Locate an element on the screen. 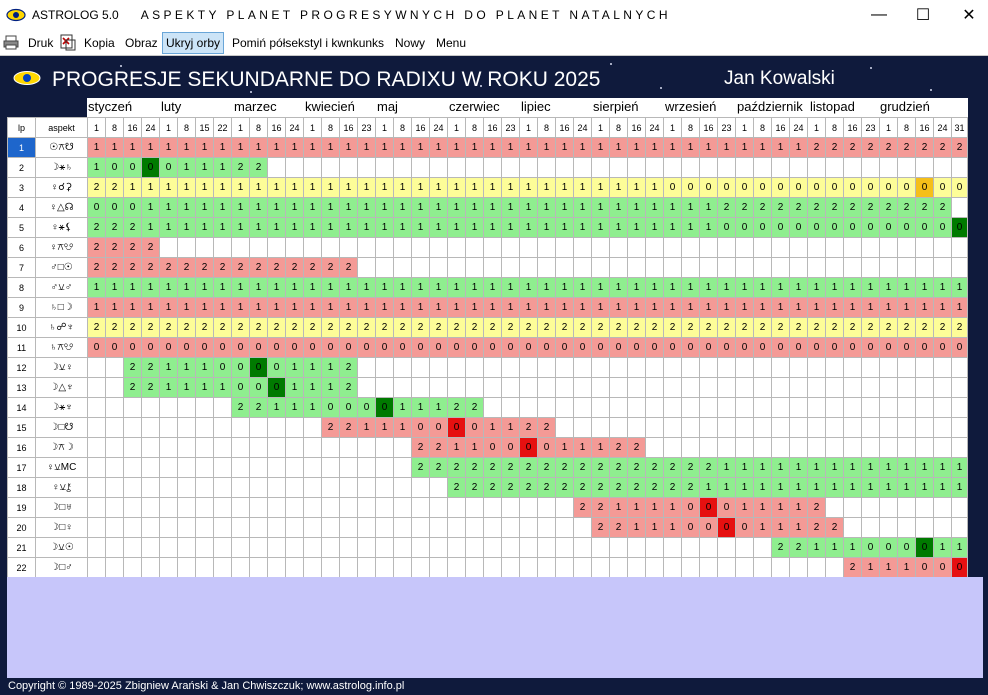 This screenshot has height=695, width=988. aspect-row: 16 ☽⚻☽ 2 2 1 1 0 0 0 0 1 1 1 2 2 is located at coordinates (487, 447).